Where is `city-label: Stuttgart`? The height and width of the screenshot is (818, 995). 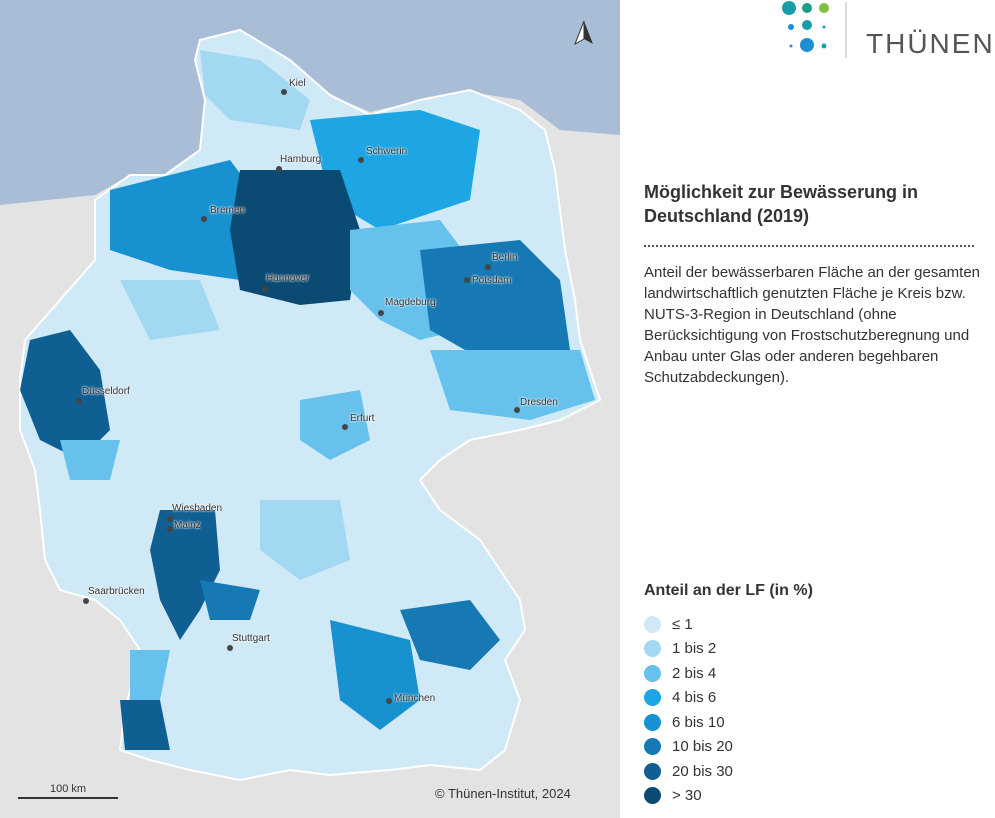
city-label: Stuttgart is located at coordinates (251, 638).